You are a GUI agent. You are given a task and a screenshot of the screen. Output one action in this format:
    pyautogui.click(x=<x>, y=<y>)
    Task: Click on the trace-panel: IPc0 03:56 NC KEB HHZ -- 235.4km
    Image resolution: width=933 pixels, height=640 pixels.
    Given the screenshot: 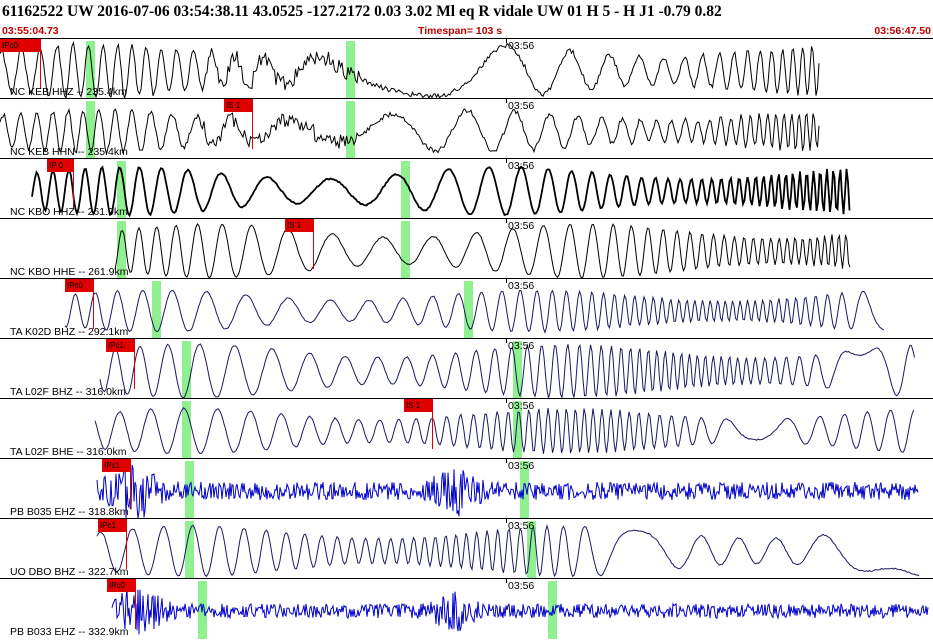 What is the action you would take?
    pyautogui.click(x=466, y=68)
    